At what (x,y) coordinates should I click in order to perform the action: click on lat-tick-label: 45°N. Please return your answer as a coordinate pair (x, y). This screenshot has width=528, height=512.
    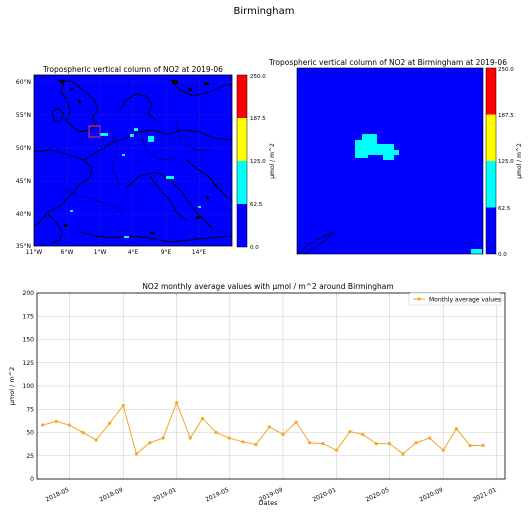
    Looking at the image, I should click on (23, 181).